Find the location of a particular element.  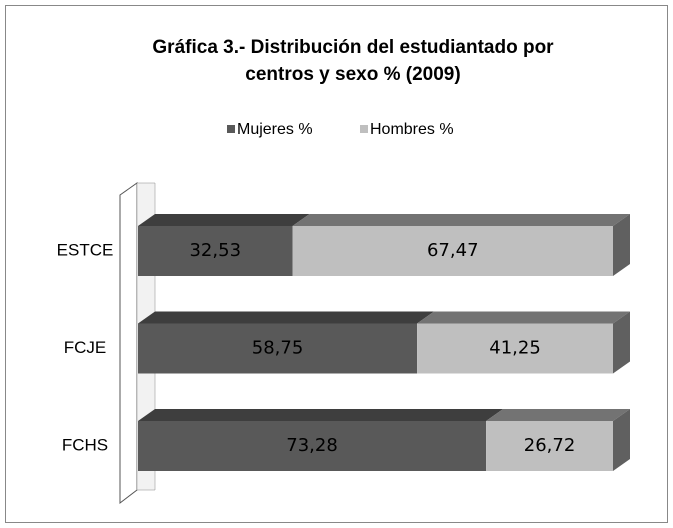

value-label: 58,75 is located at coordinates (278, 348).